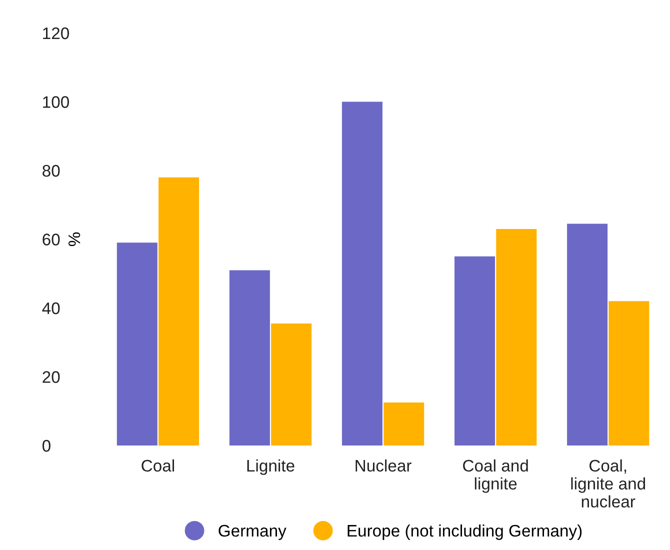  Describe the element at coordinates (51, 377) in the screenshot. I see `y-tick-label: 20` at that location.